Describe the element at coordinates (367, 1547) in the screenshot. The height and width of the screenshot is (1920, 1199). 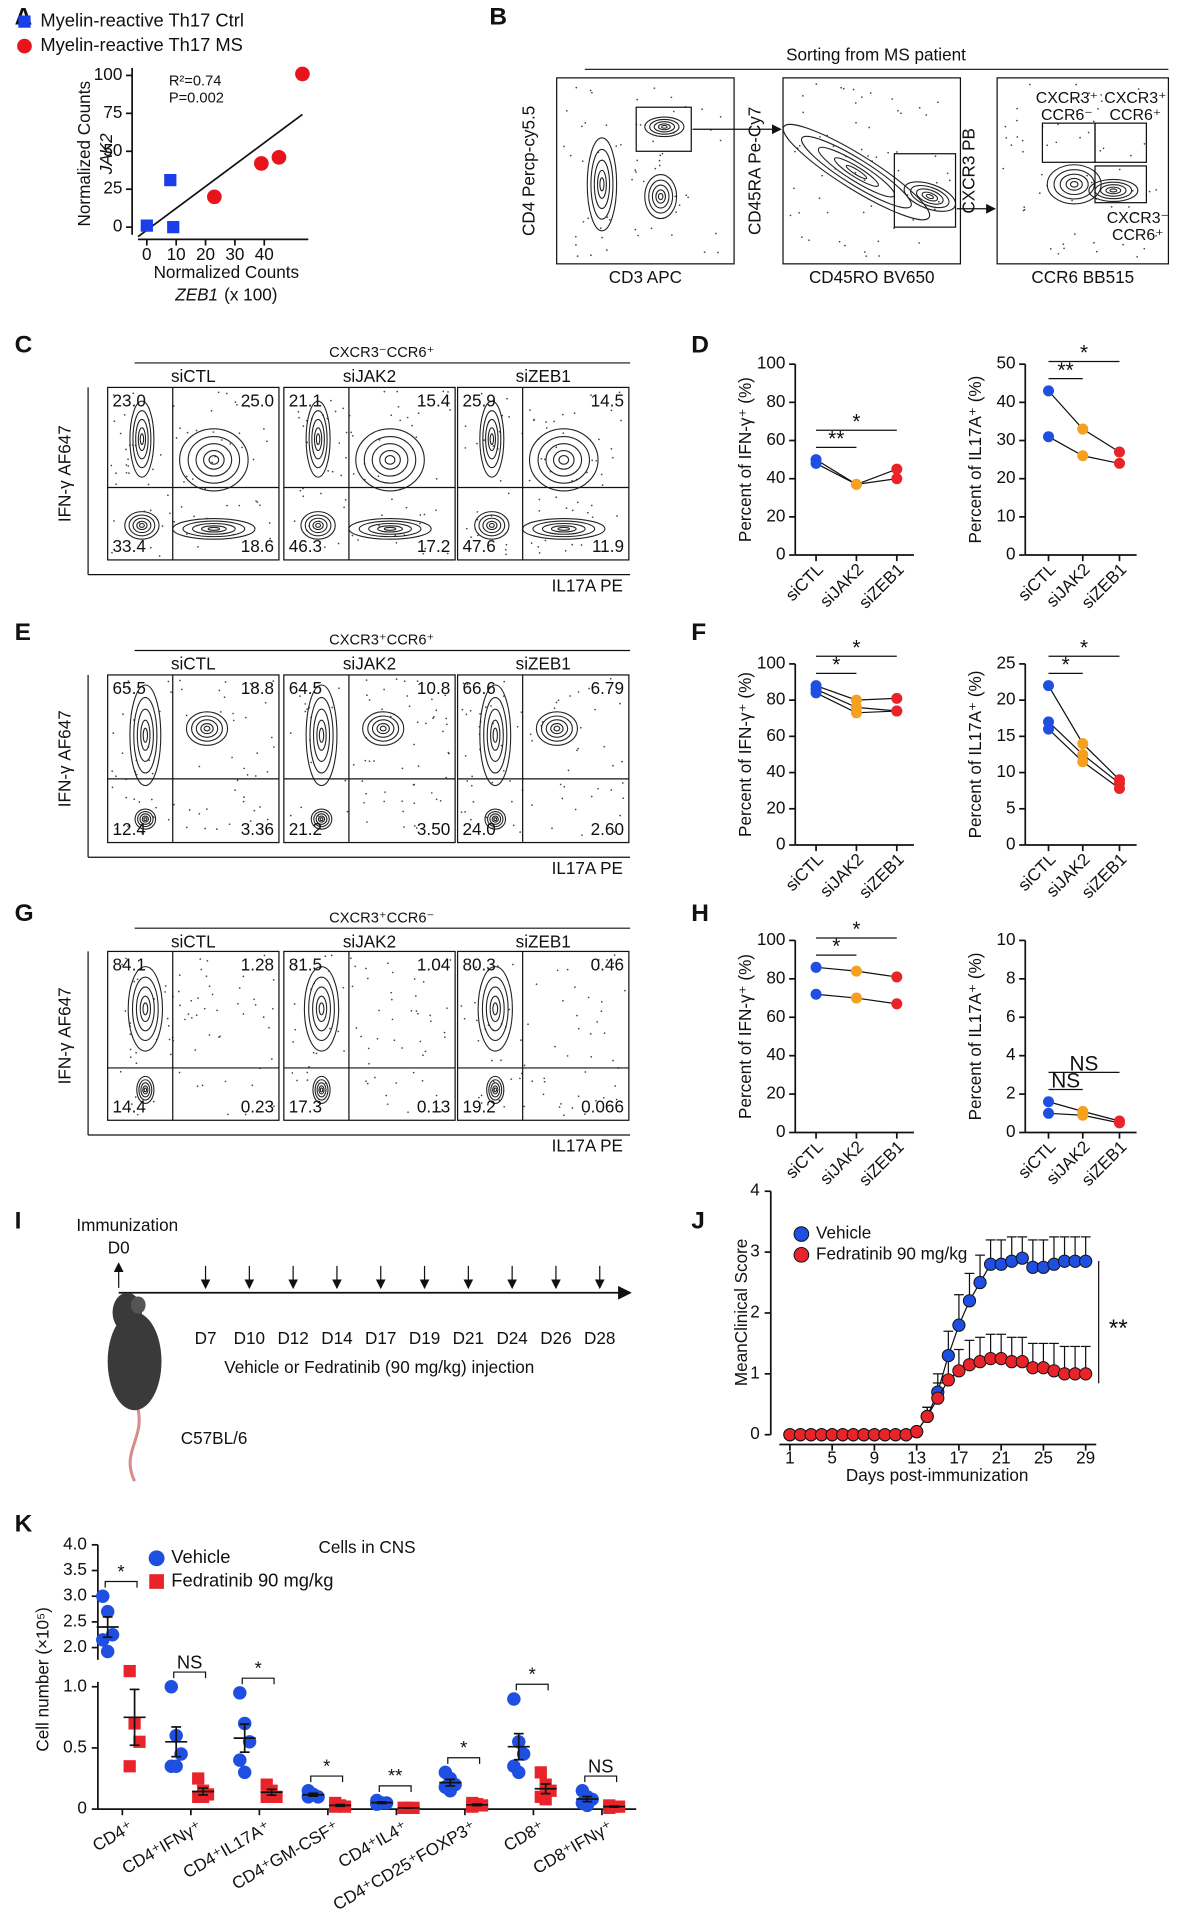
I see `chart-title: Cells in CNS` at that location.